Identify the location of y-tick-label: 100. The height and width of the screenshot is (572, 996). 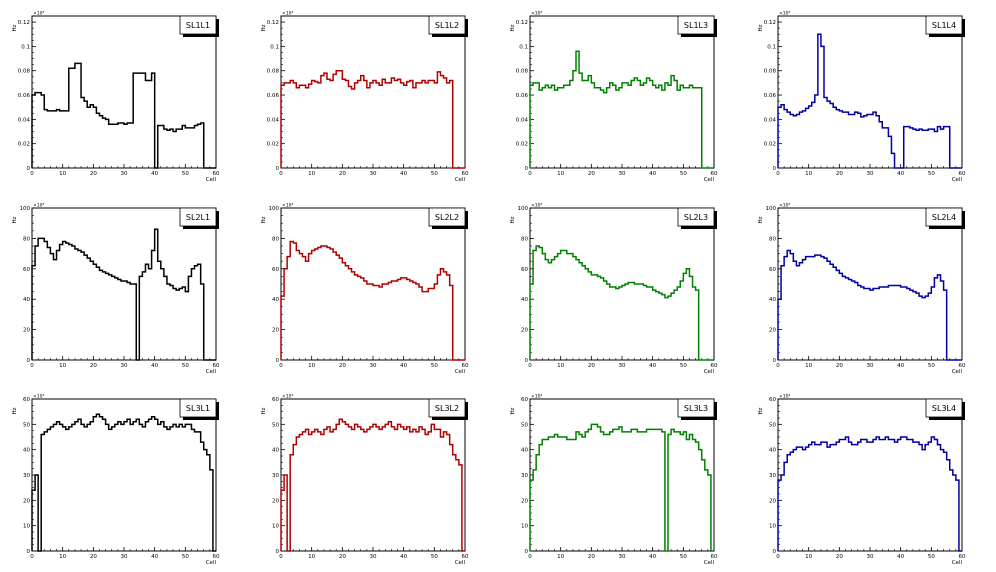
(25, 209).